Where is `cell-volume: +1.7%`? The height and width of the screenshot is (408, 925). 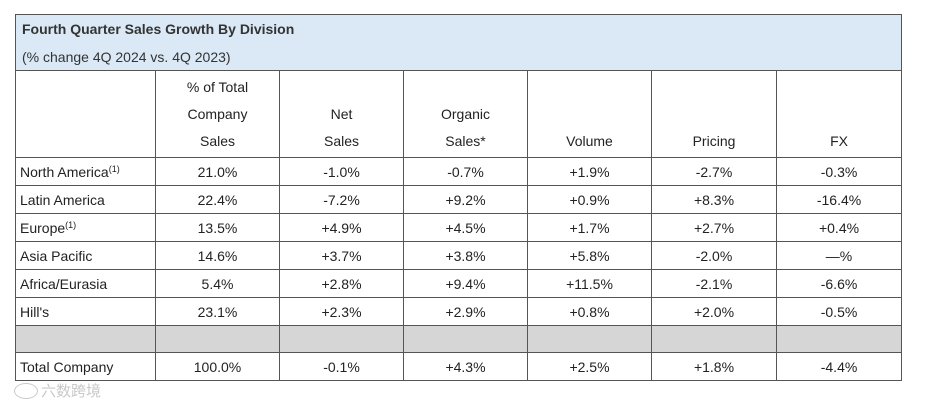
cell-volume: +1.7% is located at coordinates (589, 227).